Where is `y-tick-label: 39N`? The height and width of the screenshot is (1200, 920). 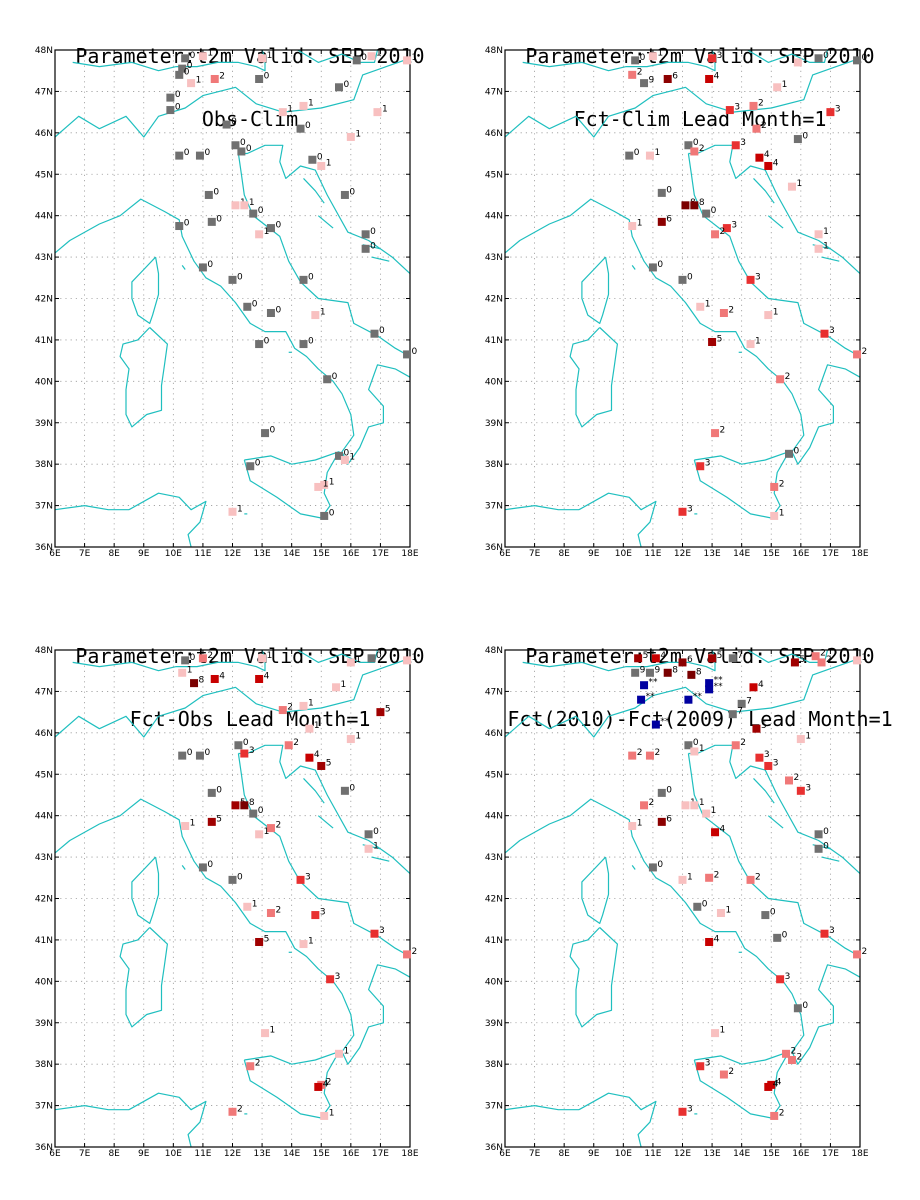
y-tick-label: 39N is located at coordinates (44, 1024).